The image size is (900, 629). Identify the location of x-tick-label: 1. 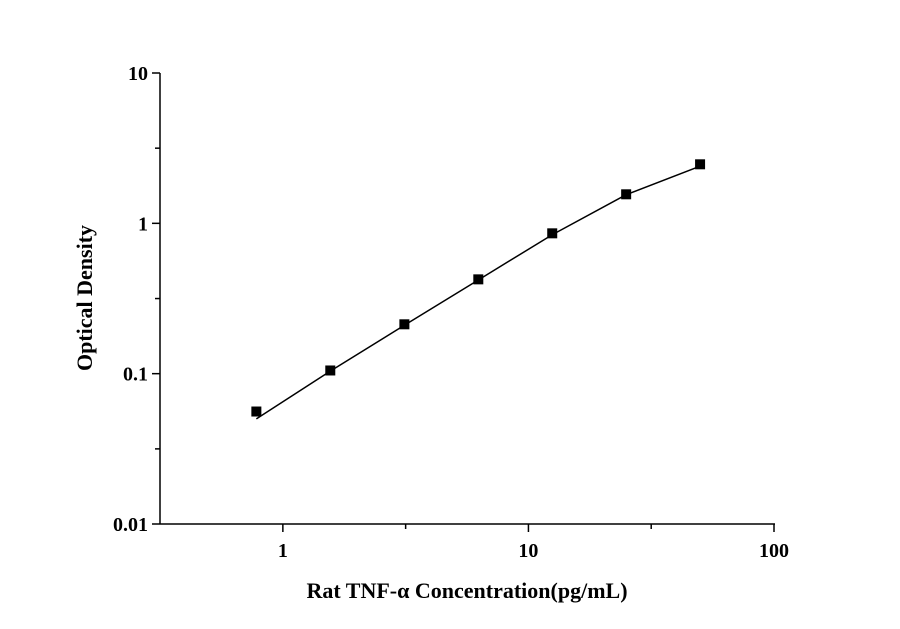
(283, 551).